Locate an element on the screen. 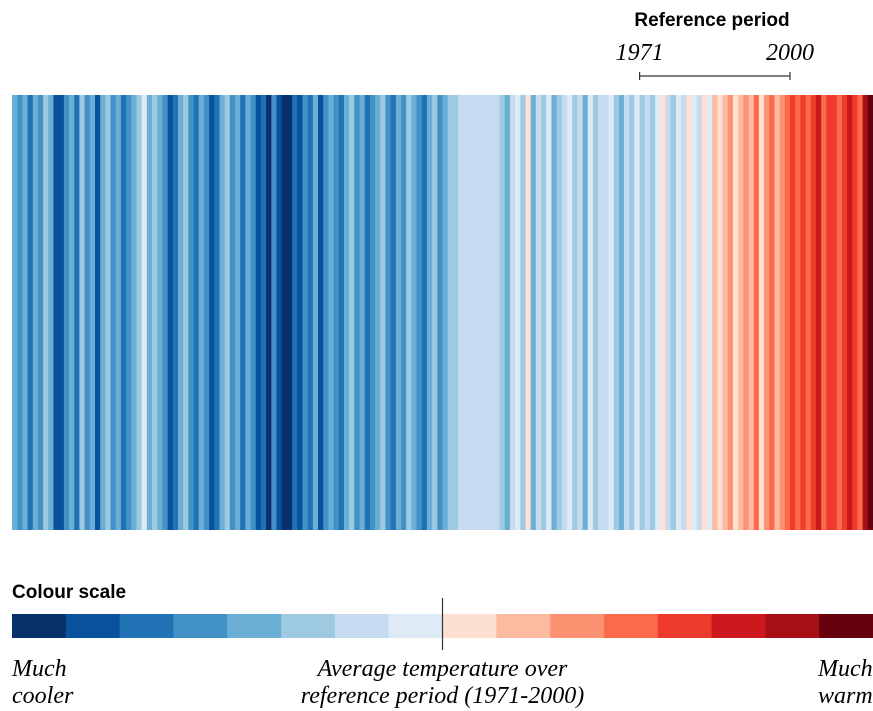 Image resolution: width=873 pixels, height=711 pixels. reference-year: 2000 is located at coordinates (790, 53).